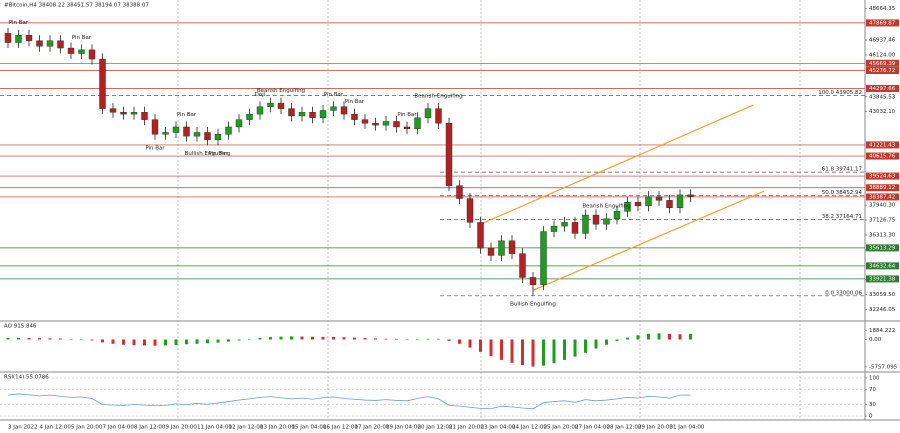  What do you see at coordinates (687, 428) in the screenshot?
I see `x-tick-label: 31 Jan 04:00` at bounding box center [687, 428].